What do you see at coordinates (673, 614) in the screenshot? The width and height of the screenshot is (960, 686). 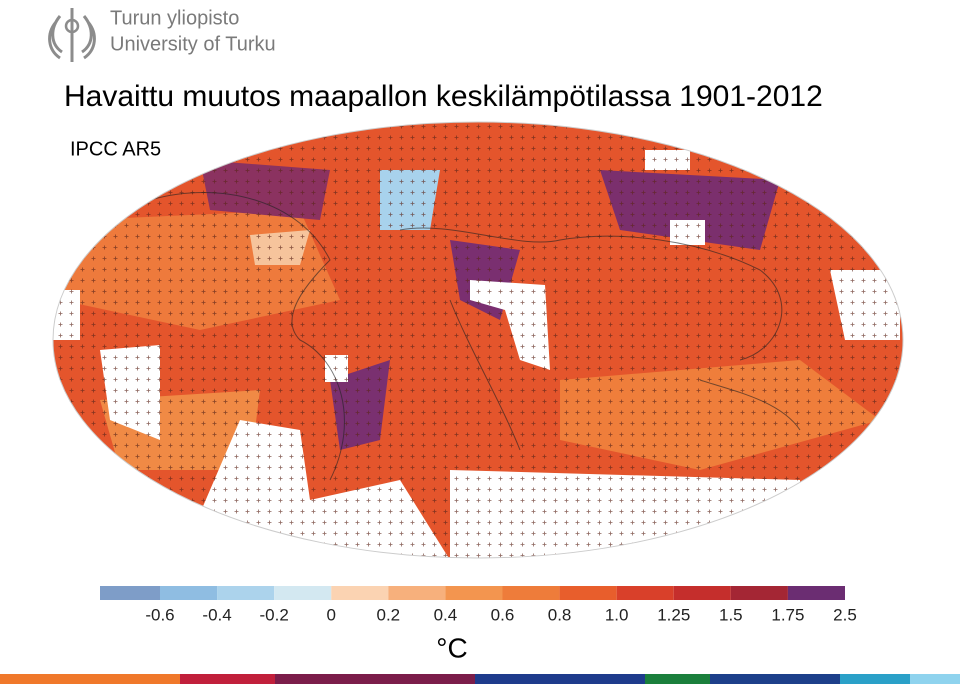 I see `colorbar-label: 1.25` at bounding box center [673, 614].